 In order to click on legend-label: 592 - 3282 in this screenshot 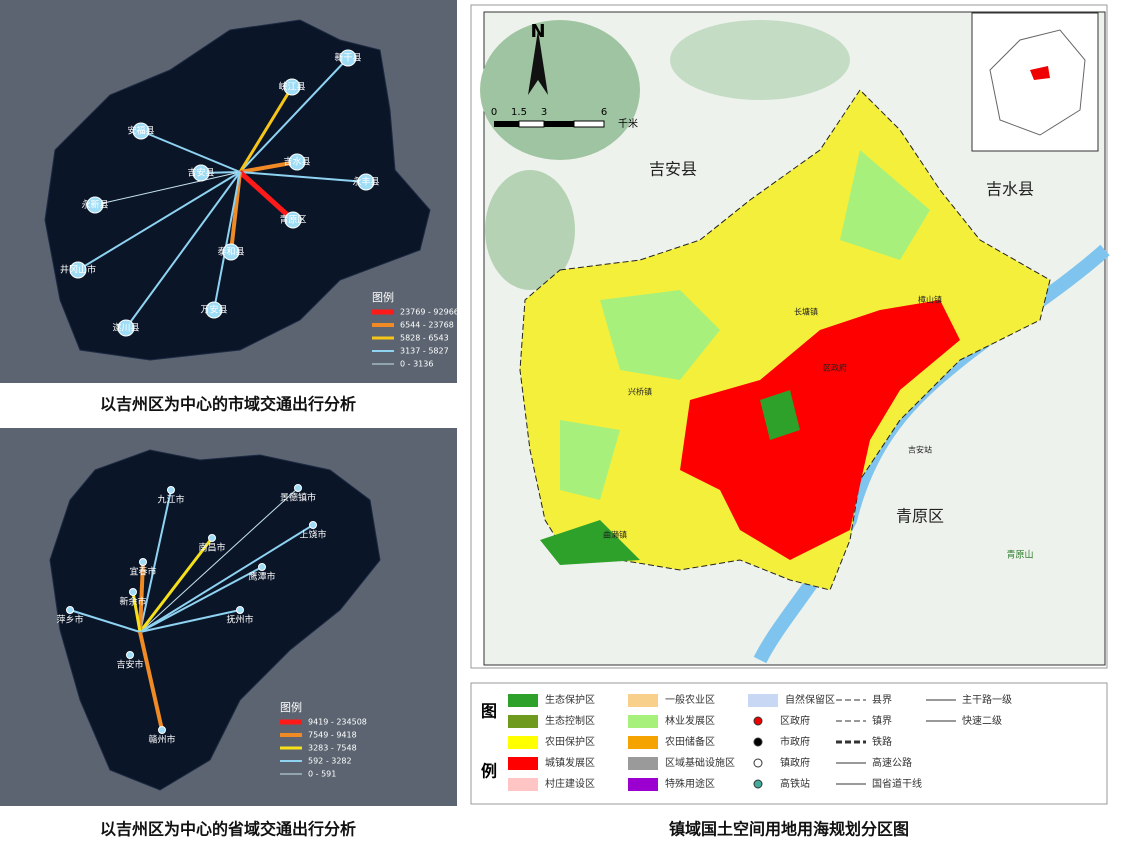, I will do `click(330, 761)`.